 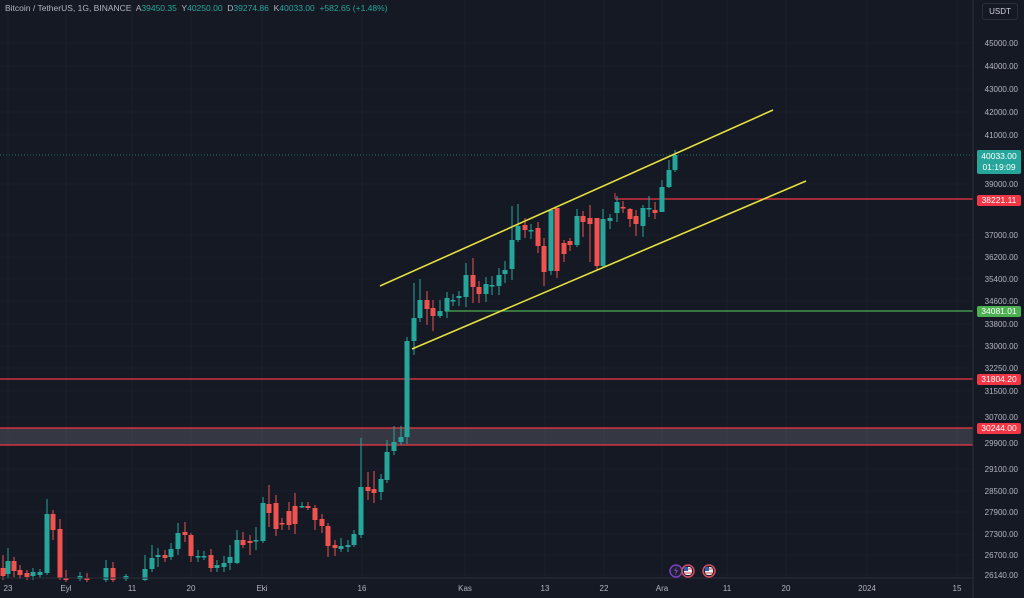 What do you see at coordinates (1001, 89) in the screenshot?
I see `price-tick-label: 43000.00` at bounding box center [1001, 89].